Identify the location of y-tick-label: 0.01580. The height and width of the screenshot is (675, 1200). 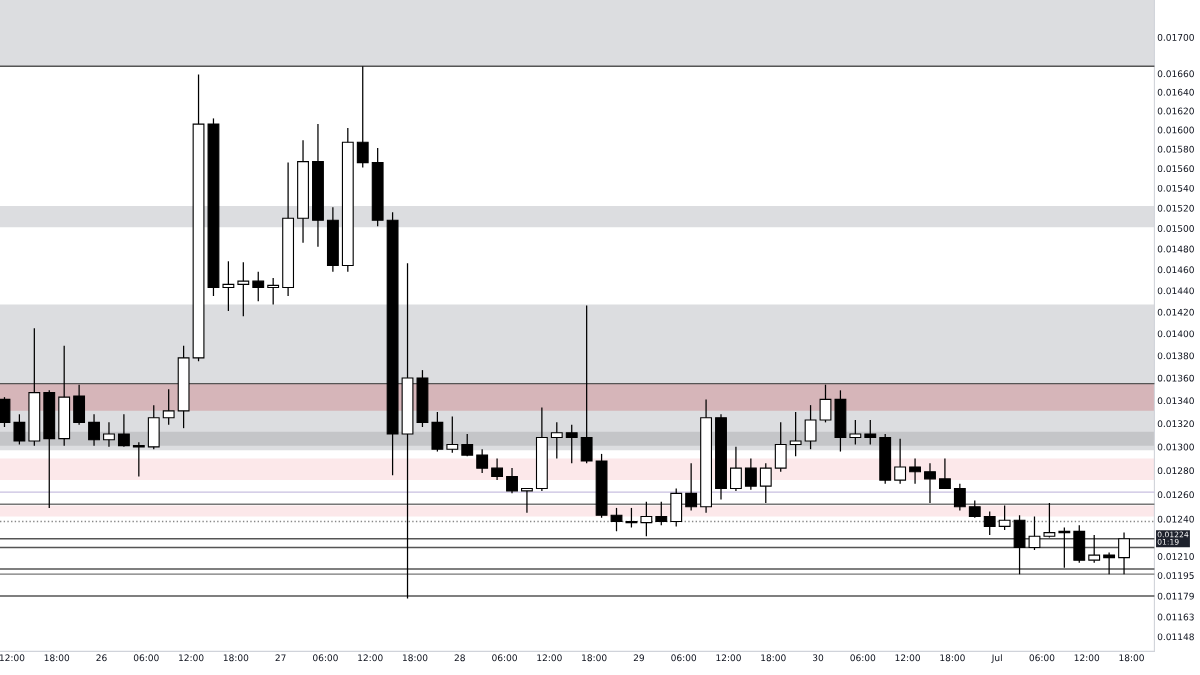
(1175, 149).